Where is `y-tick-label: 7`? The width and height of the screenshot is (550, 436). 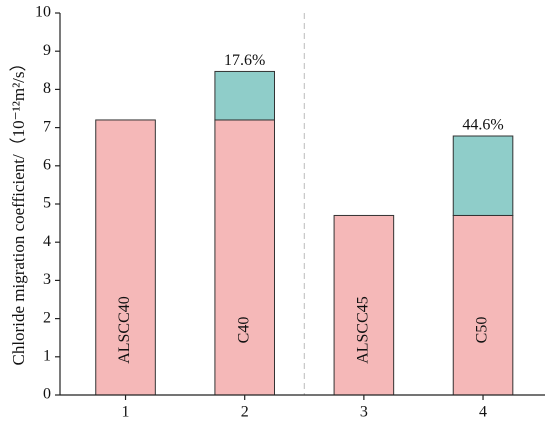
y-tick-label: 7 is located at coordinates (47, 126).